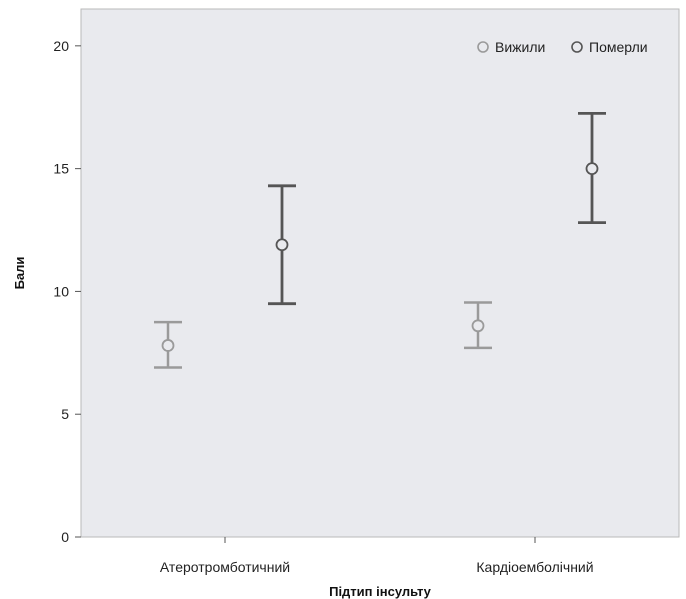 The height and width of the screenshot is (599, 686). What do you see at coordinates (618, 47) in the screenshot?
I see `legend-label-died: Померли` at bounding box center [618, 47].